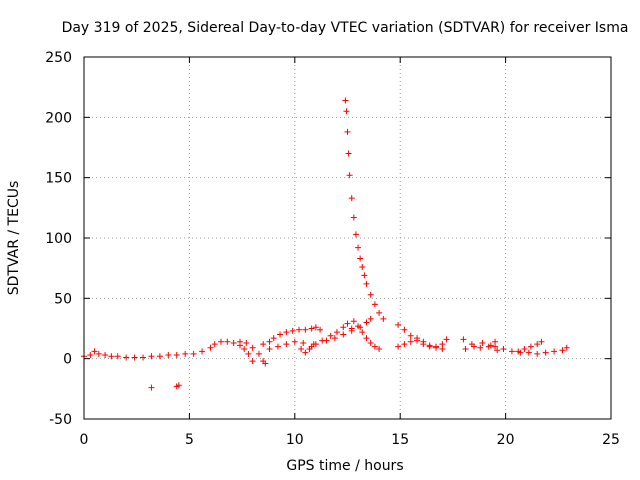  I want to click on y-tick-label: 50, so click(63, 299).